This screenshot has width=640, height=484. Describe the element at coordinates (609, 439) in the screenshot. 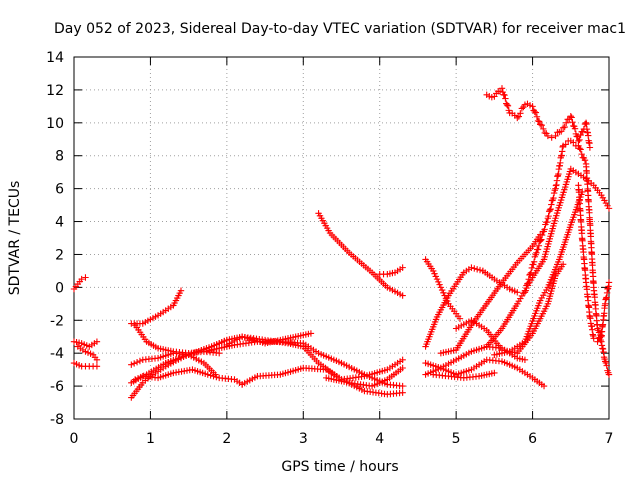

I see `x-tick-label: 7` at that location.